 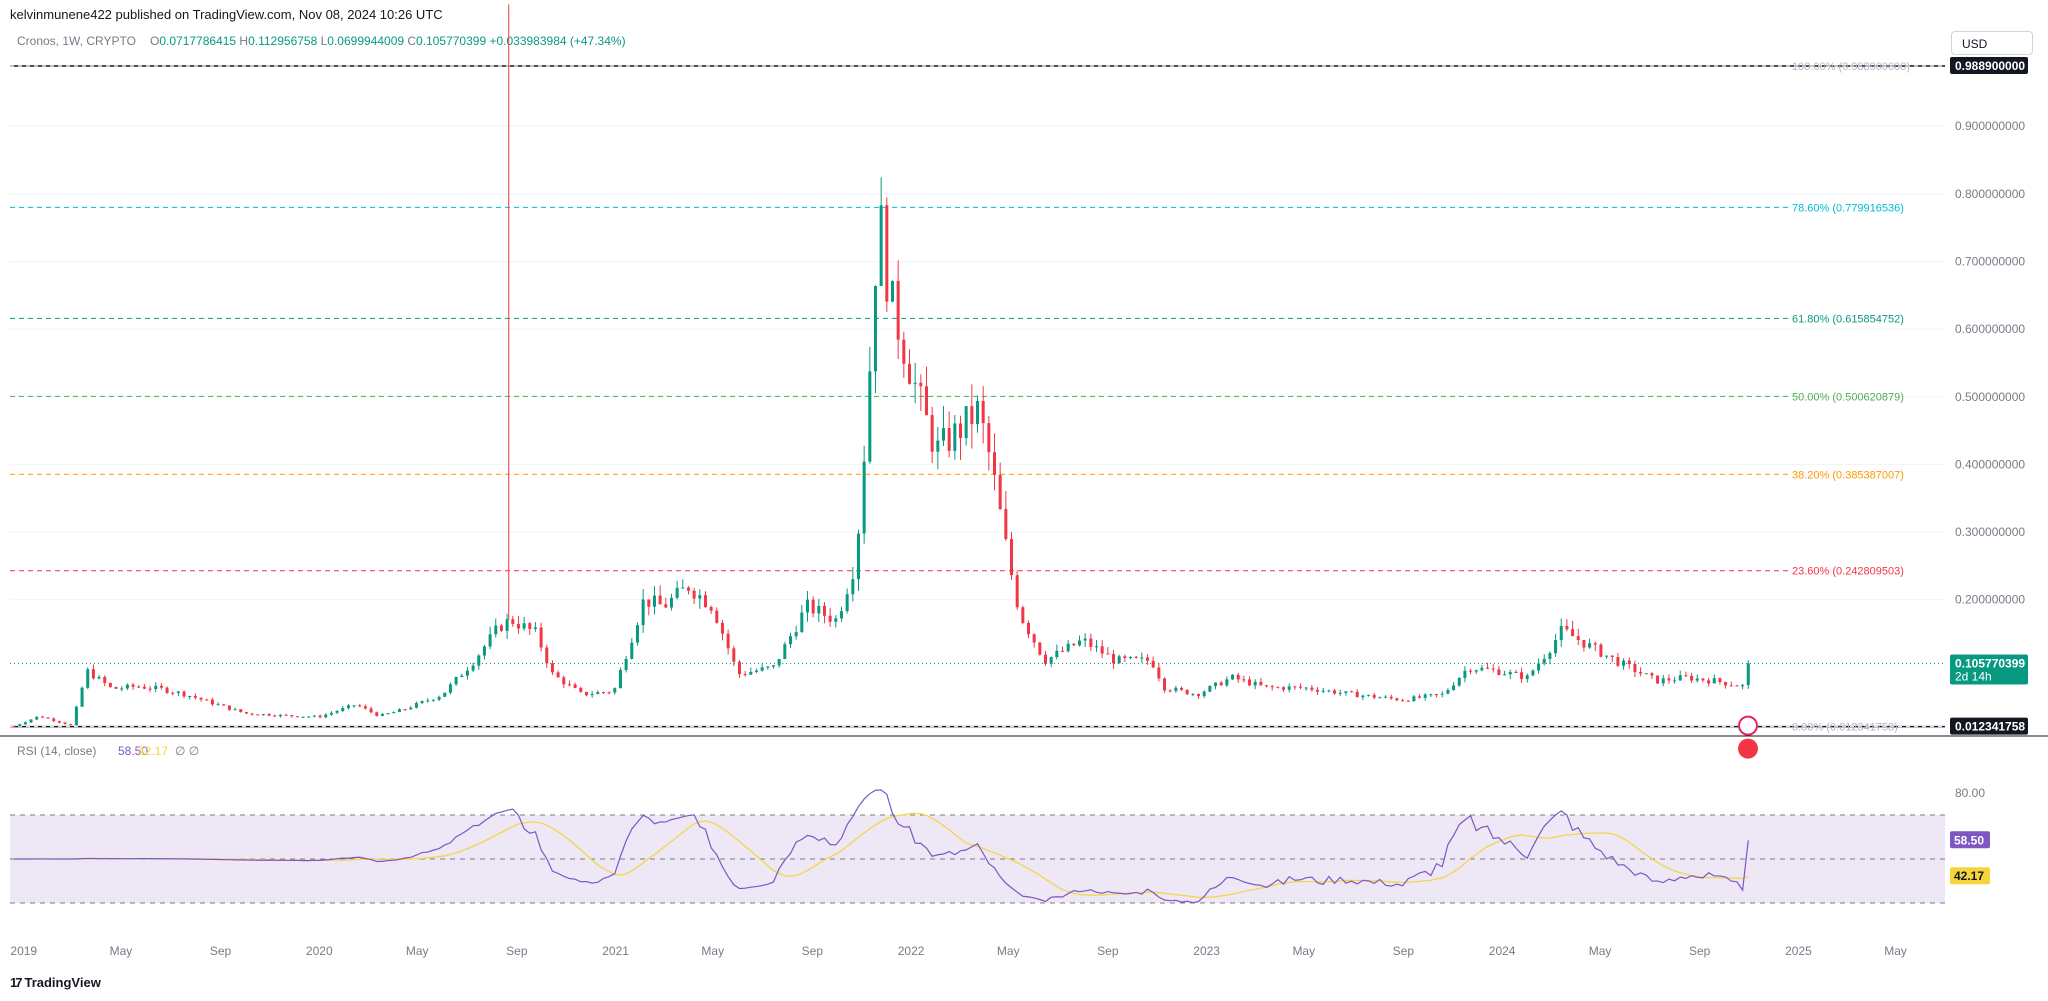 What do you see at coordinates (319, 951) in the screenshot?
I see `time-tick-label: 2020` at bounding box center [319, 951].